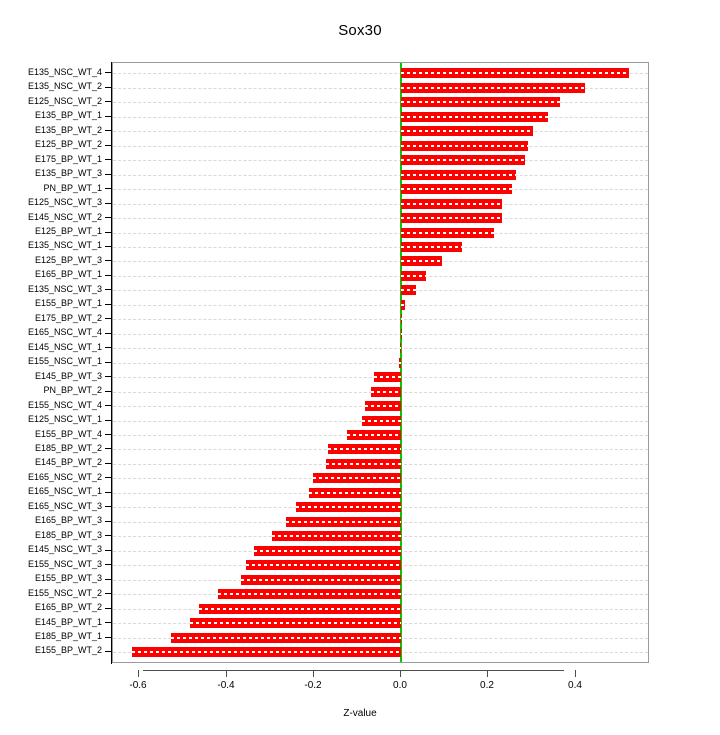 The height and width of the screenshot is (735, 720). Describe the element at coordinates (72, 390) in the screenshot. I see `y-axis-tick-label: PN_BP_WT_2` at that location.